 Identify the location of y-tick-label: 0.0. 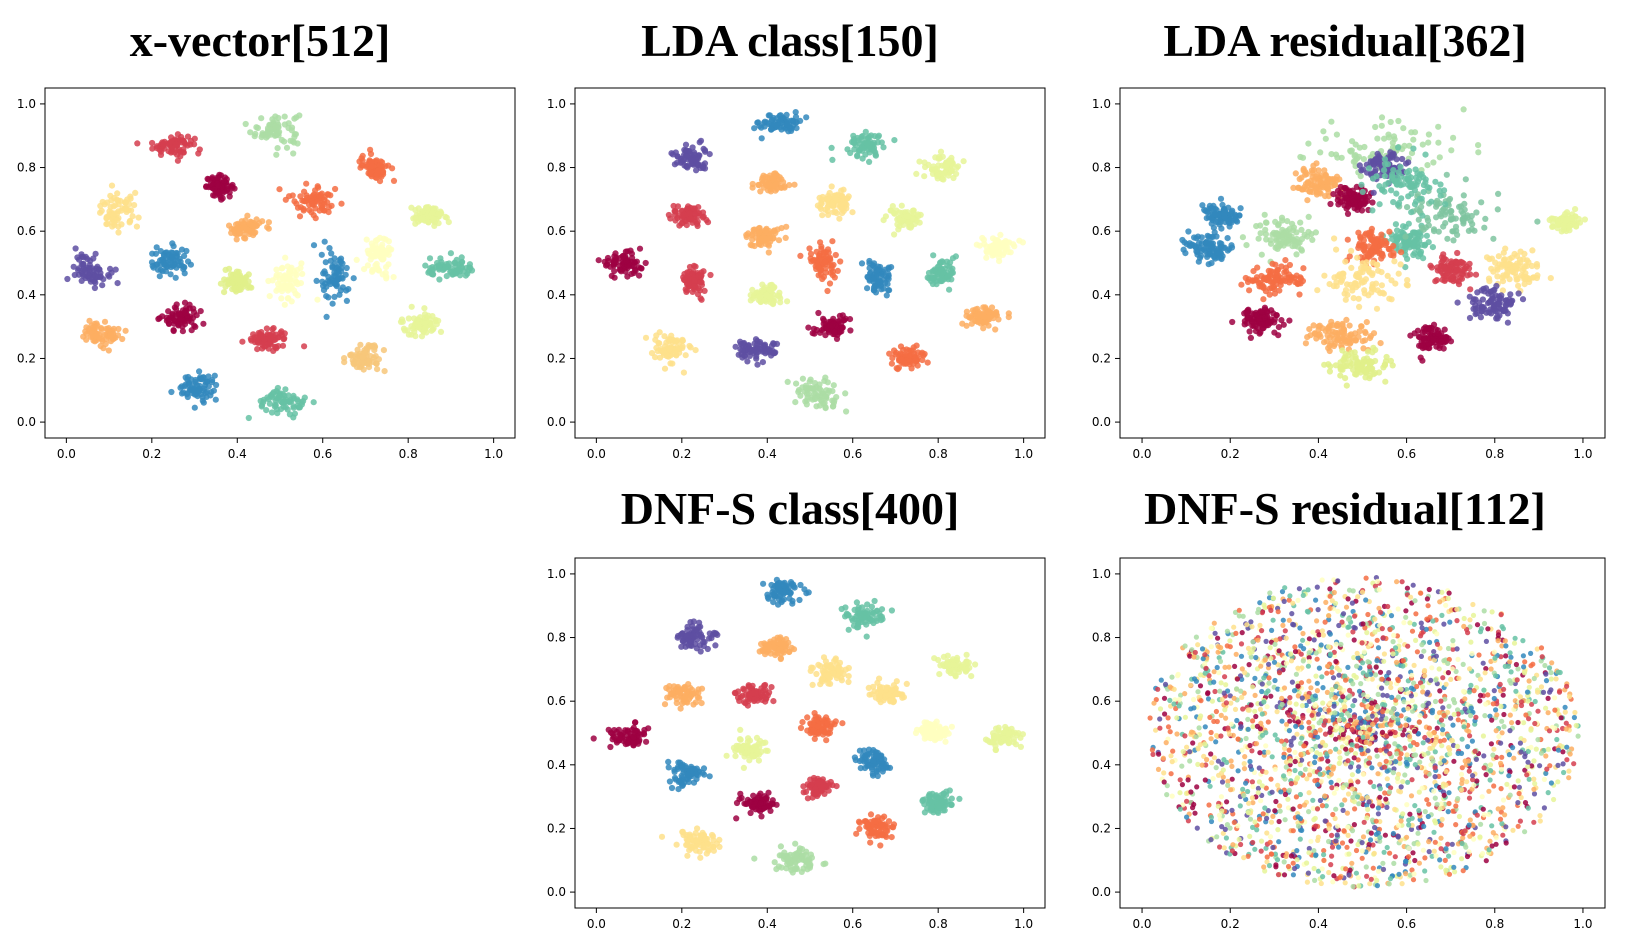
(556, 422).